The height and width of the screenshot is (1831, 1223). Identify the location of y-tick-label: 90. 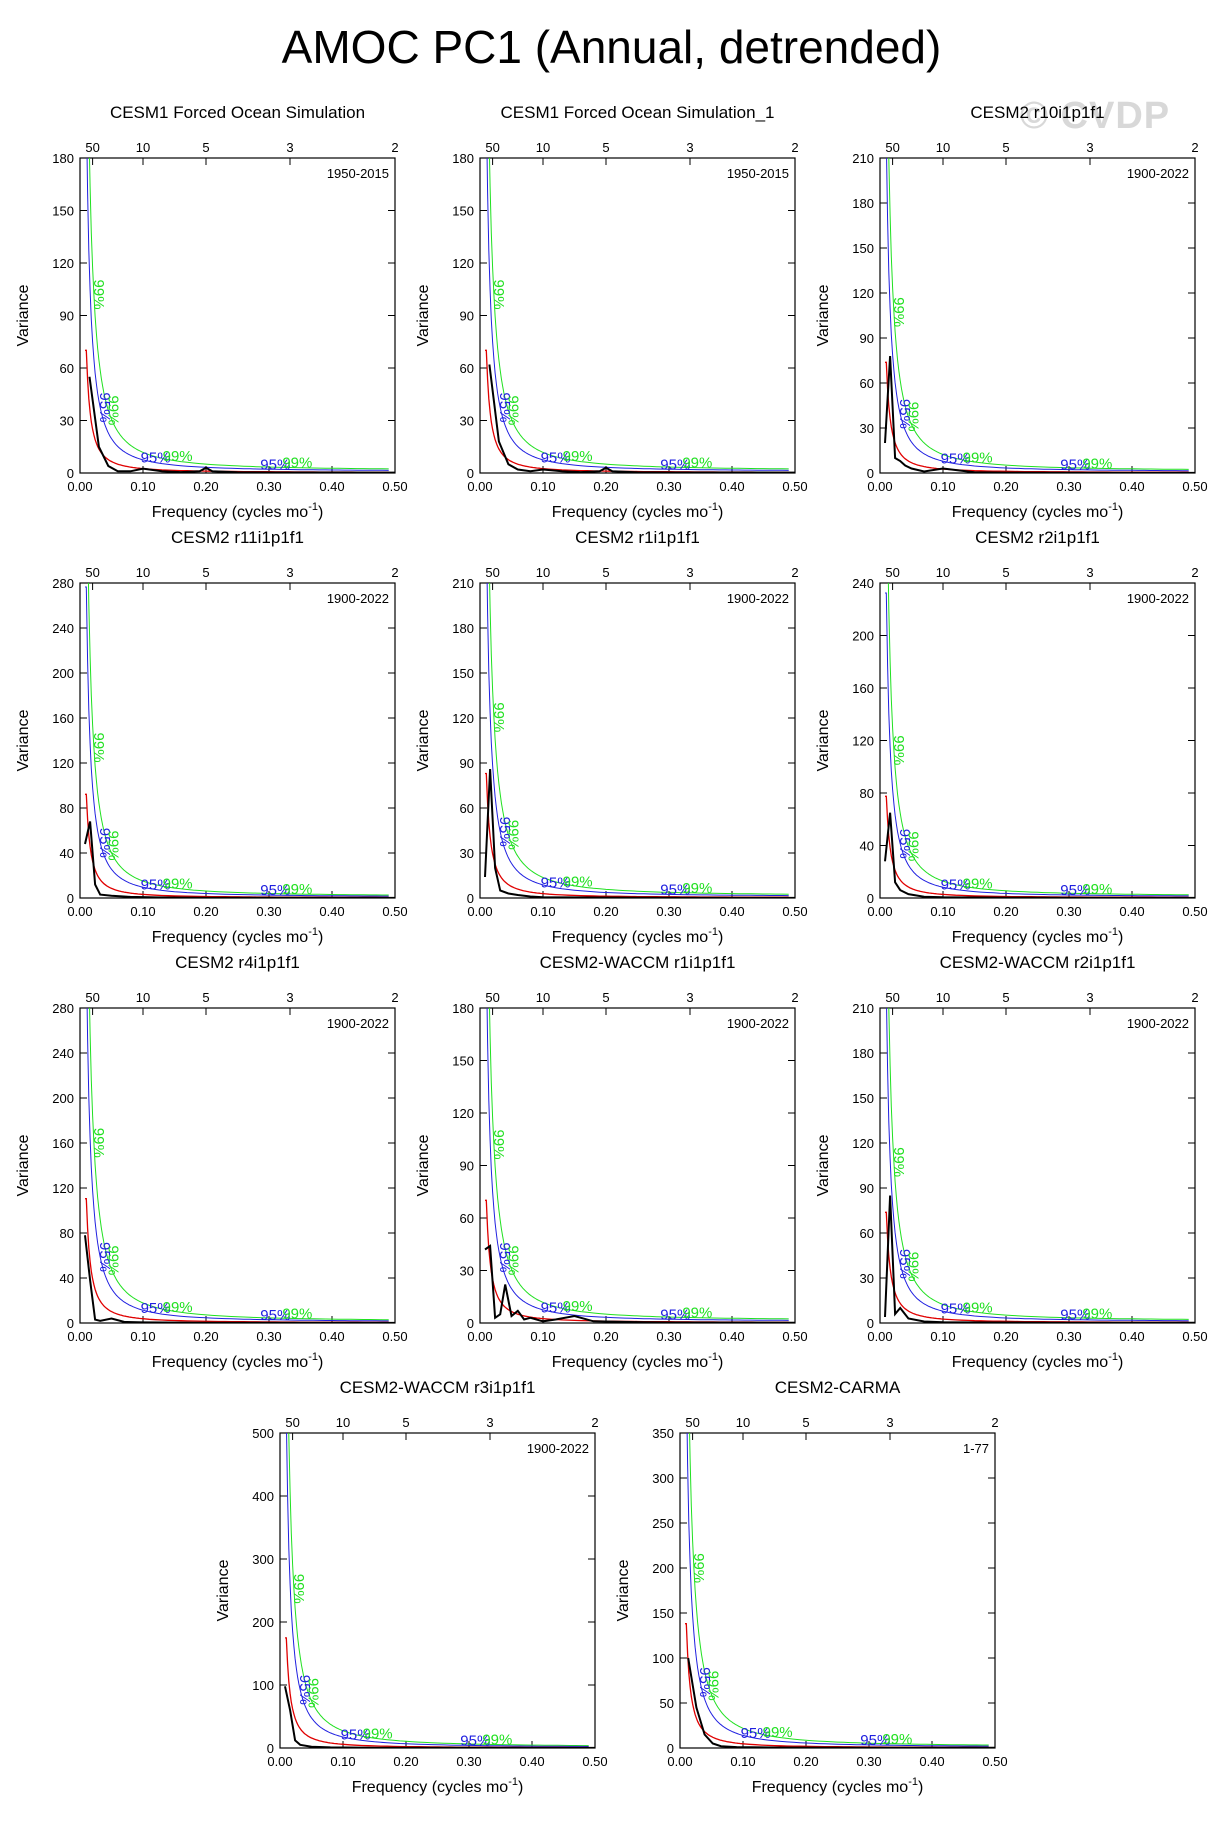
(67, 316).